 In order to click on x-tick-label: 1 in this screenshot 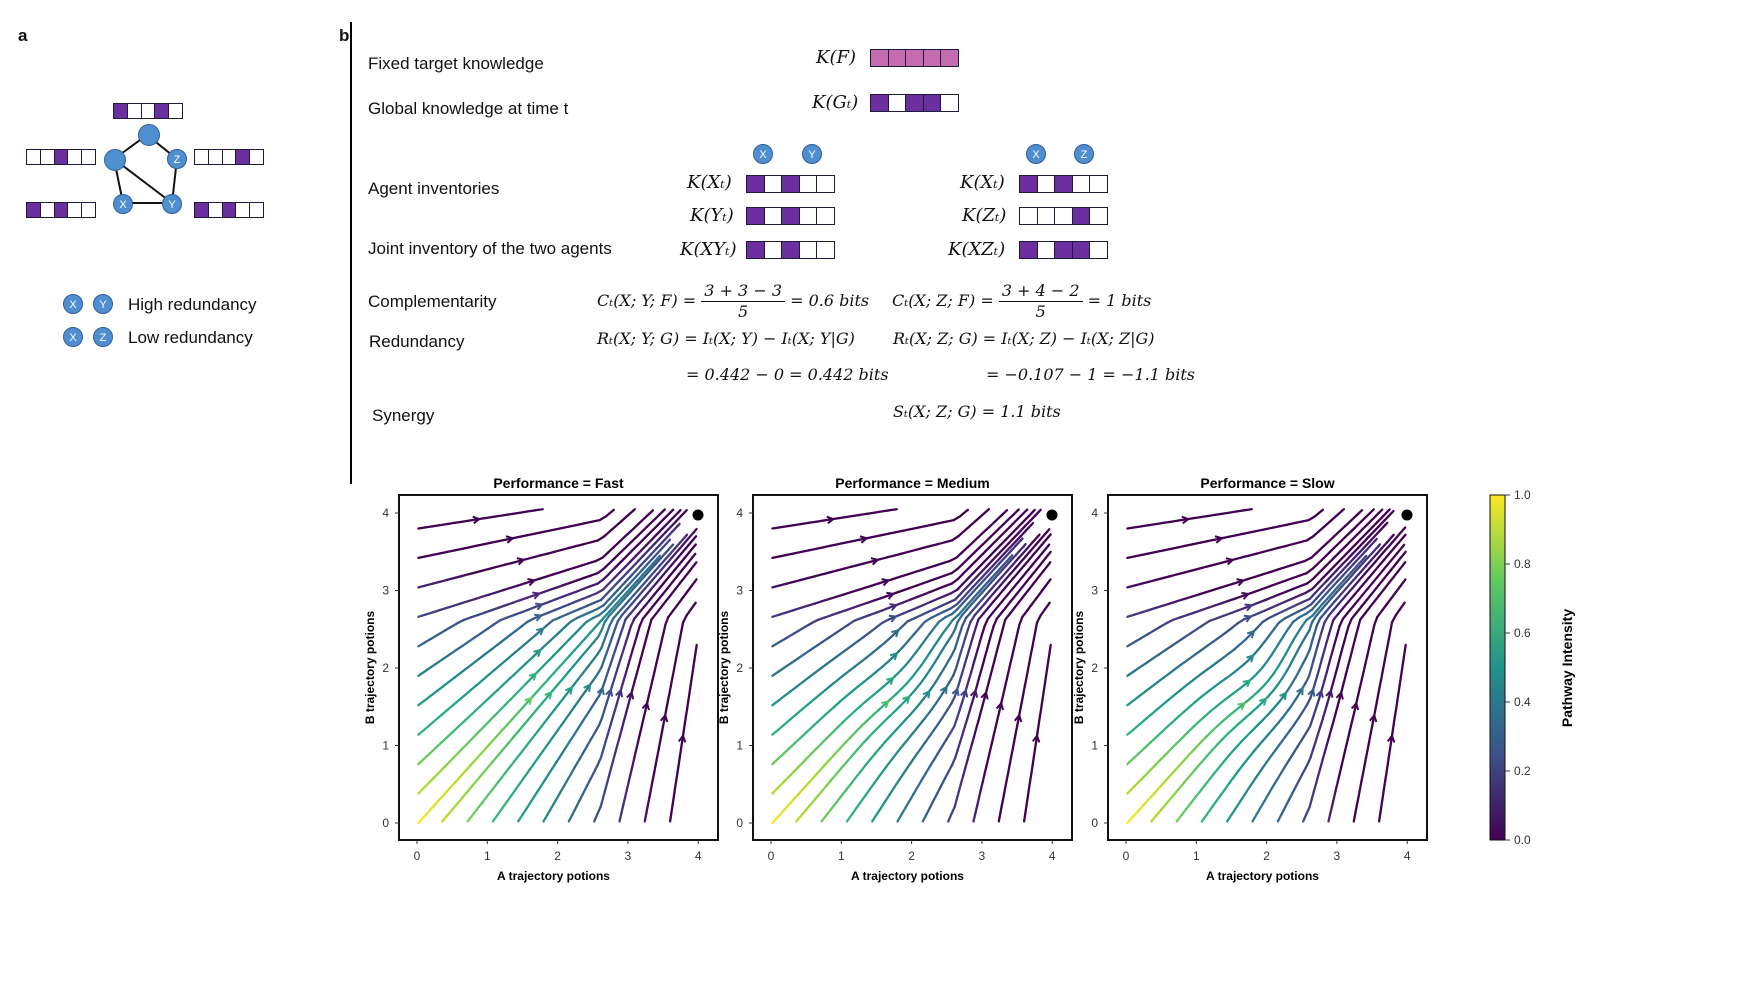, I will do `click(487, 856)`.